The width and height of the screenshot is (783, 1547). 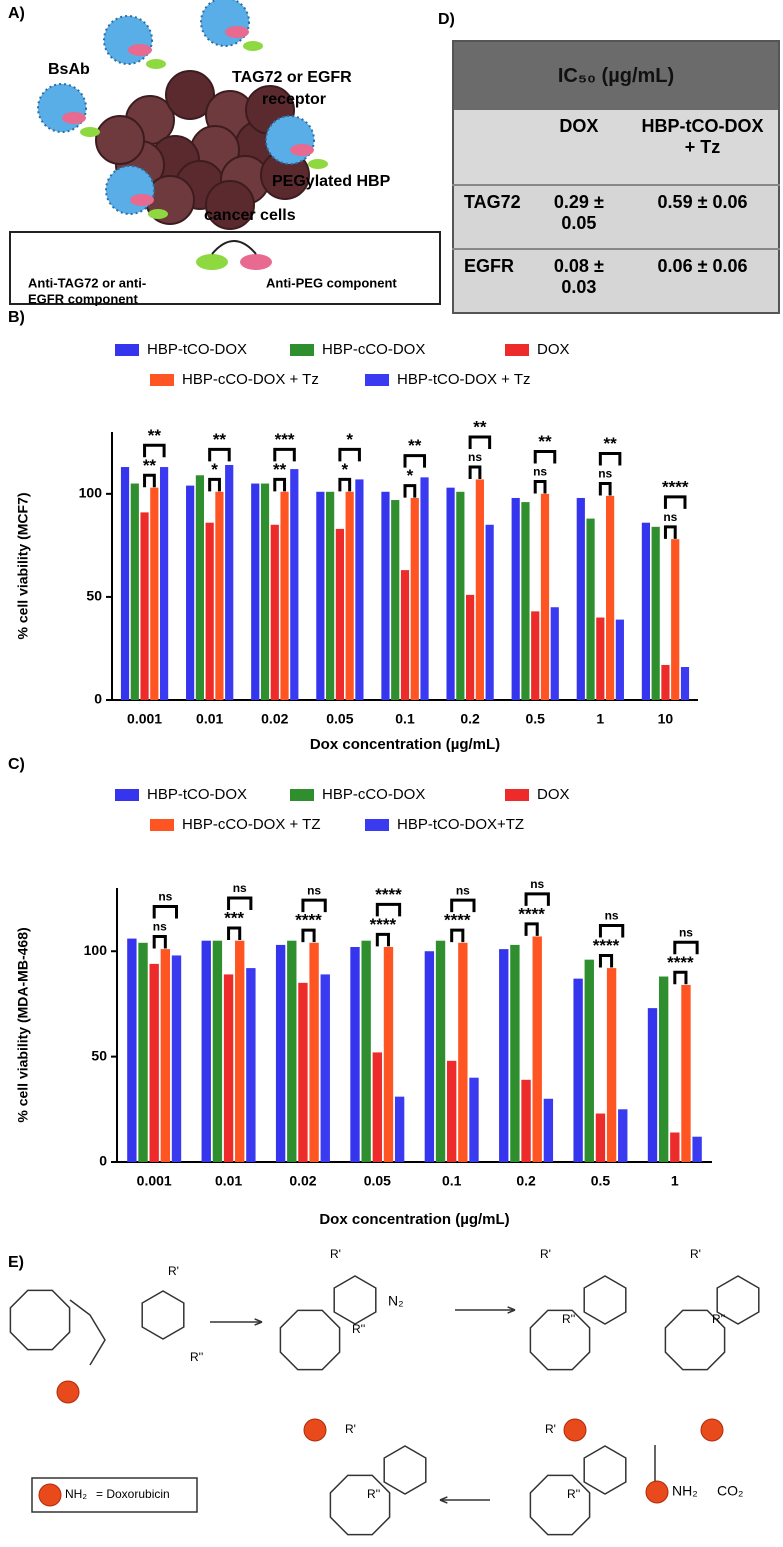 What do you see at coordinates (310, 1340) in the screenshot?
I see `cyclooctane-ring` at bounding box center [310, 1340].